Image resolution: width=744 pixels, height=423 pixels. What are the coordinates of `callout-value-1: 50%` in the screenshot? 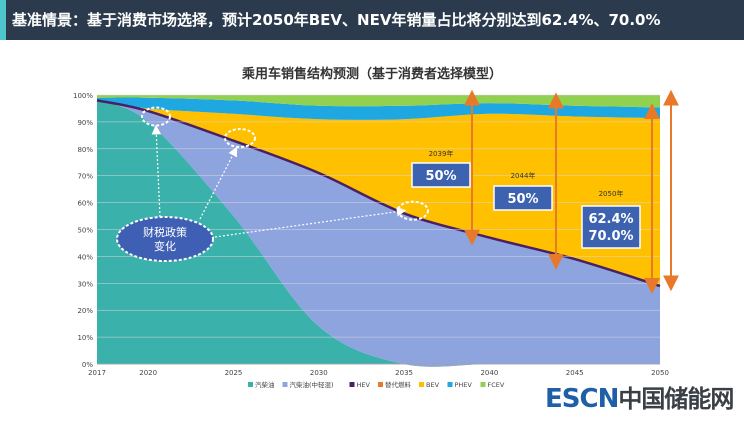 It's located at (440, 176).